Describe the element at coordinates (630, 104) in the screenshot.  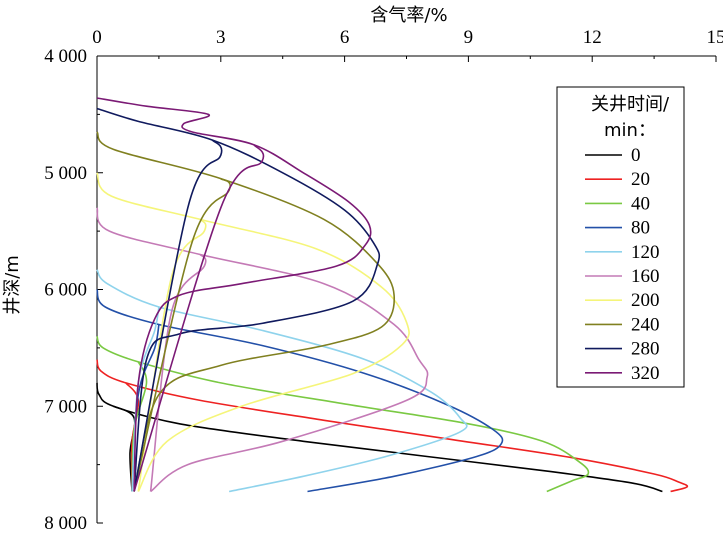
I see `legend-title-line1: 关井时间/` at that location.